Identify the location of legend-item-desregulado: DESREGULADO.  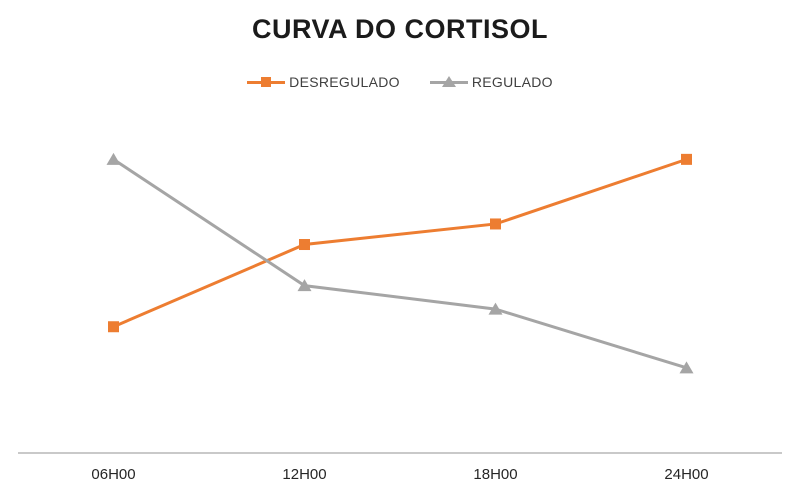
(323, 82).